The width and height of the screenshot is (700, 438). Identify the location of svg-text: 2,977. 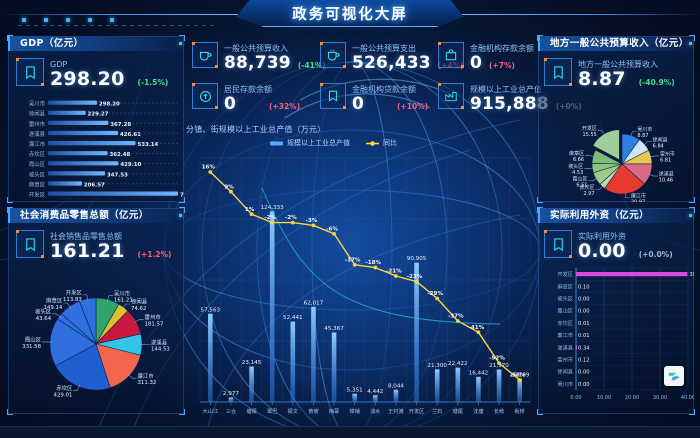
(231, 394).